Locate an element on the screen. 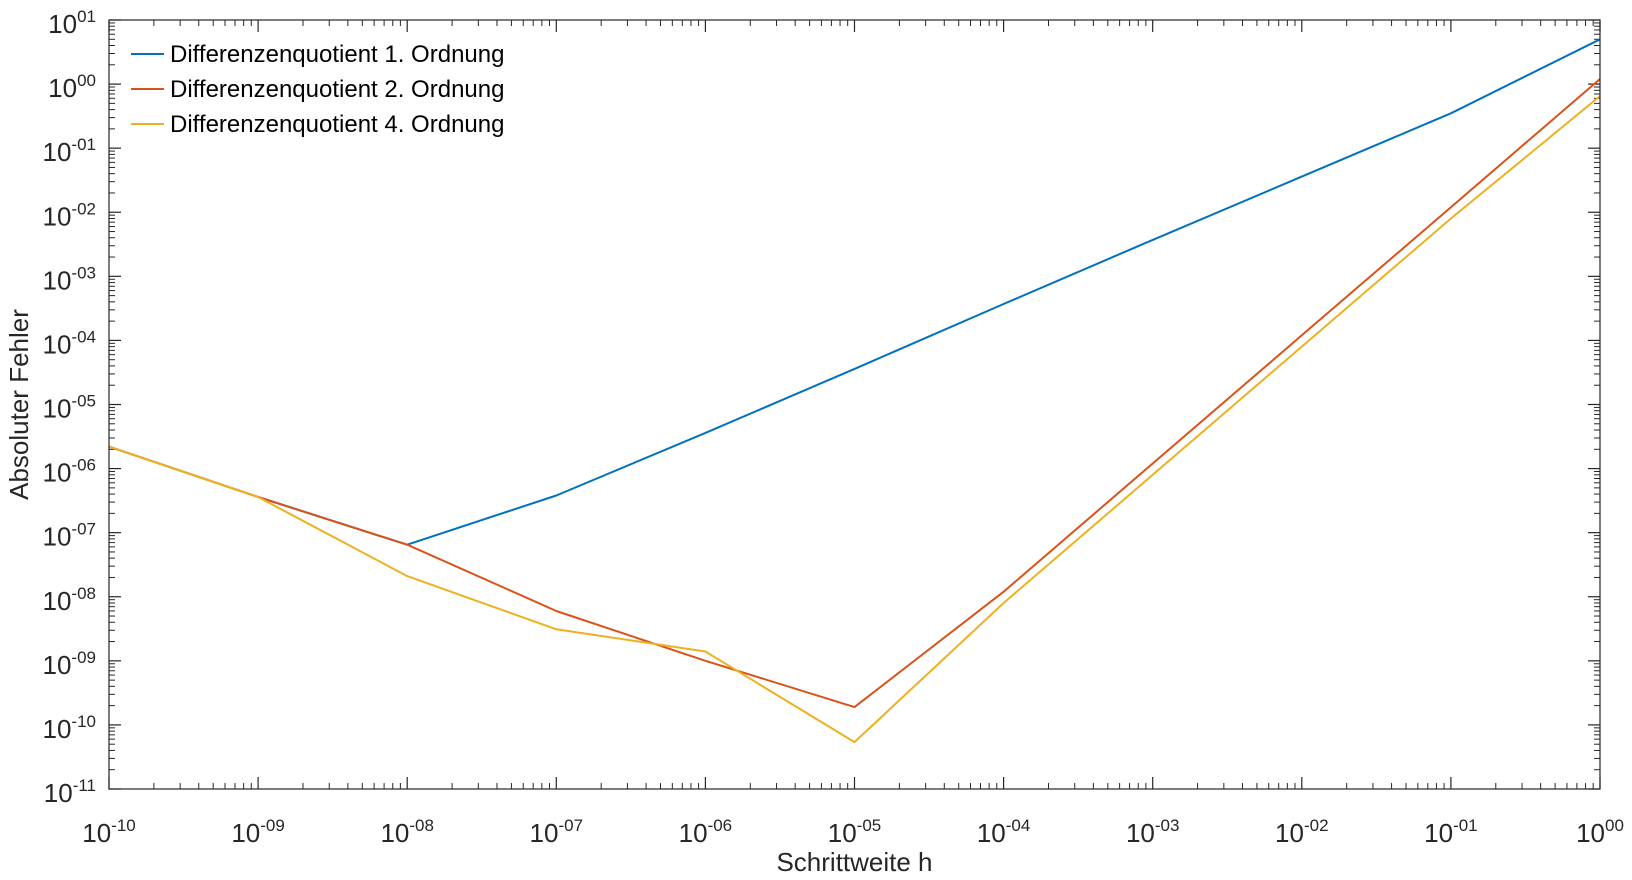 This screenshot has height=880, width=1632. legend-item: Differenzenquotient 1. Ordnung is located at coordinates (317, 54).